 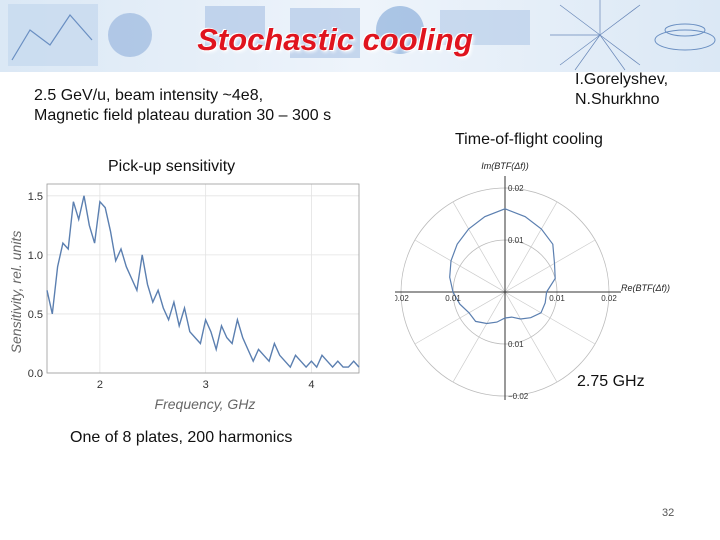 What do you see at coordinates (35, 197) in the screenshot?
I see `y-tick-label: 1.5` at bounding box center [35, 197].